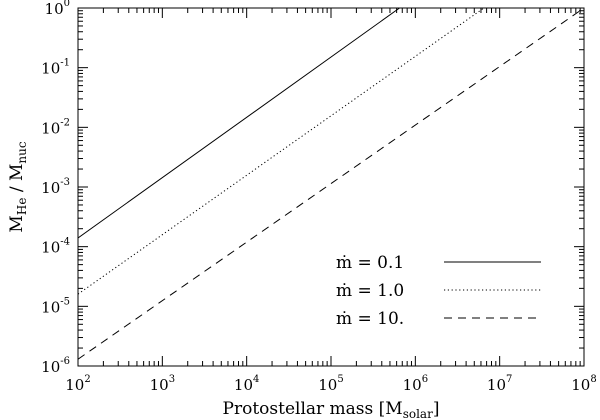  I want to click on y-tick-exponent: -6, so click(65, 361).